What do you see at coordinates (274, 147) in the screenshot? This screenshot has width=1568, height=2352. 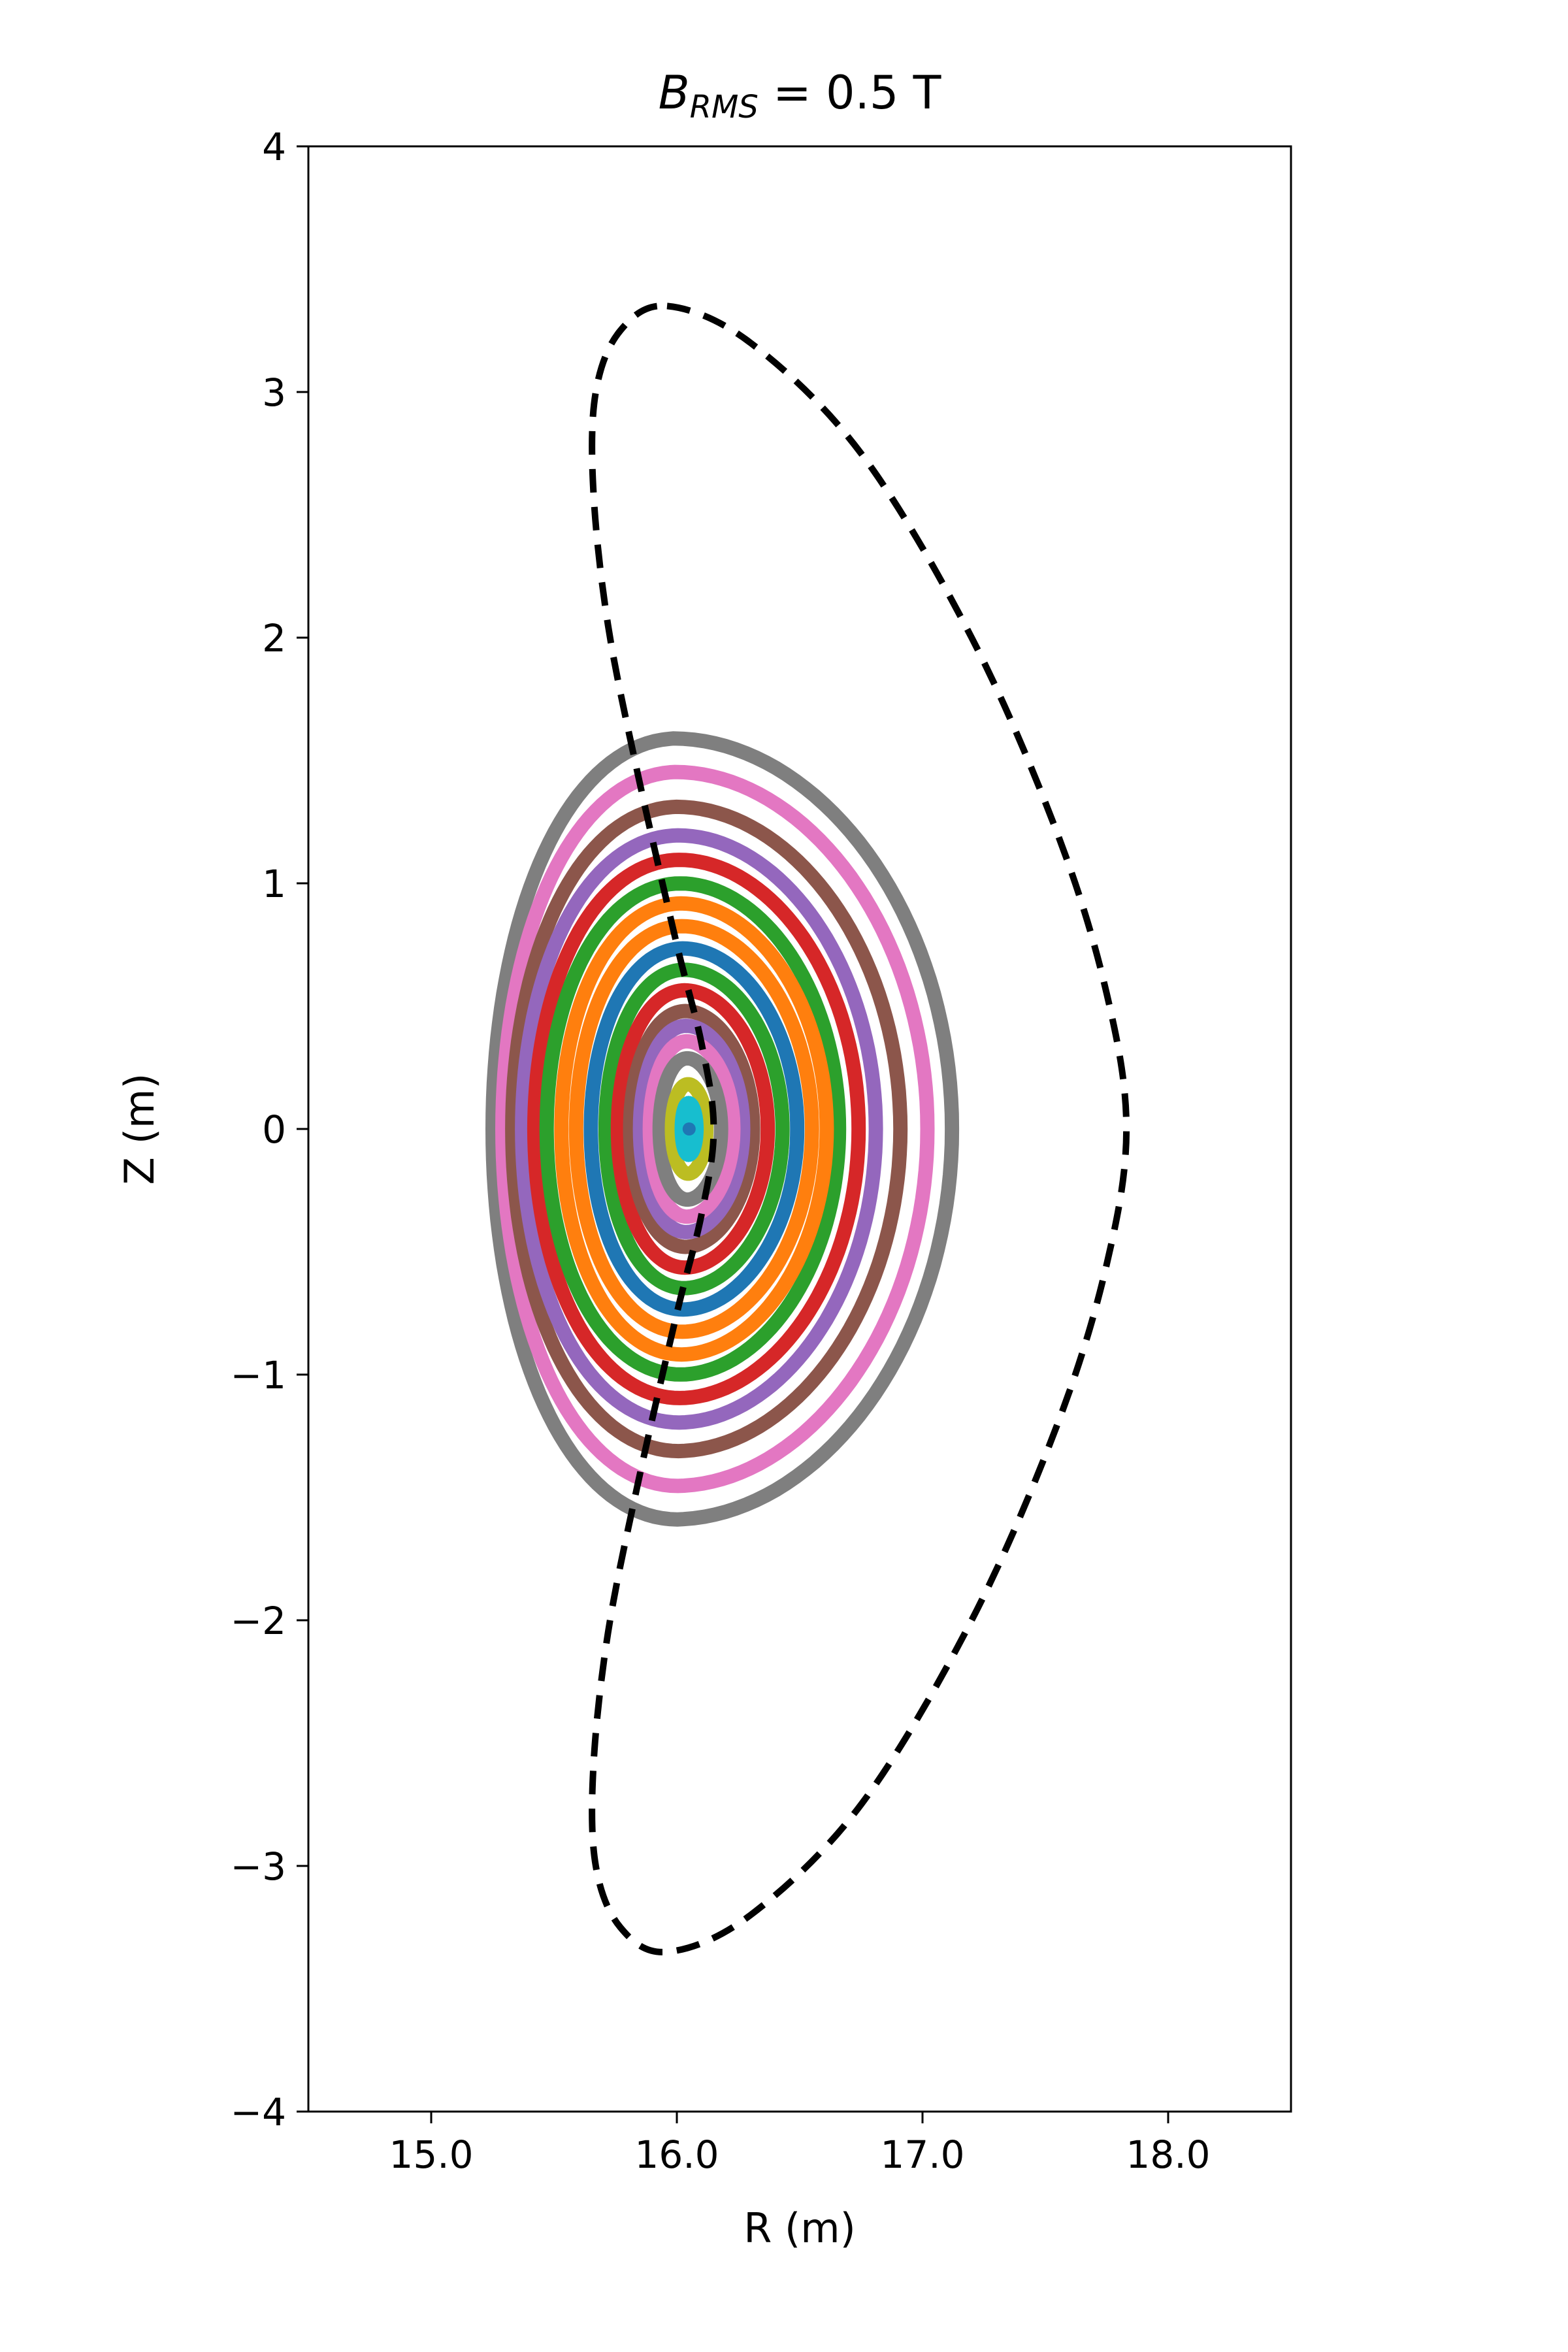 I see `y-tick-label: 4` at bounding box center [274, 147].